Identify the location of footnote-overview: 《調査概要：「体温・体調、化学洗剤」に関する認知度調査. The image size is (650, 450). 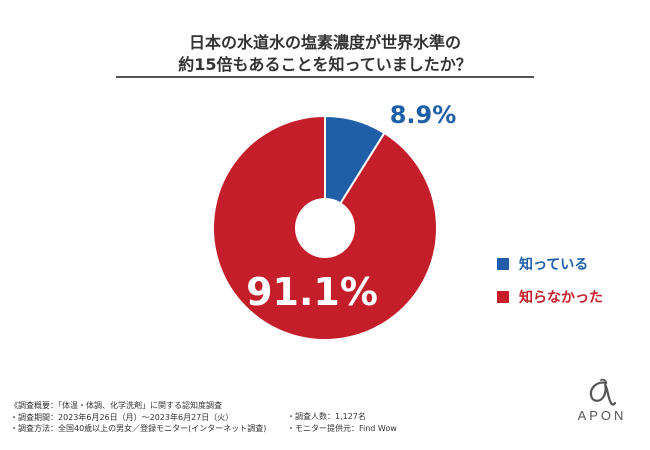
(116, 405).